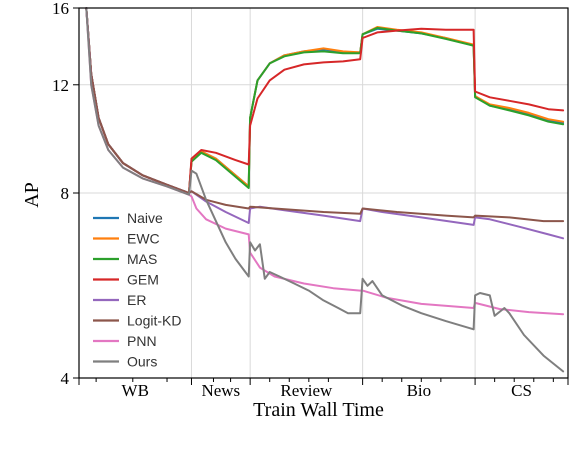 Image resolution: width=572 pixels, height=452 pixels. What do you see at coordinates (220, 390) in the screenshot?
I see `x-stage-label: News` at bounding box center [220, 390].